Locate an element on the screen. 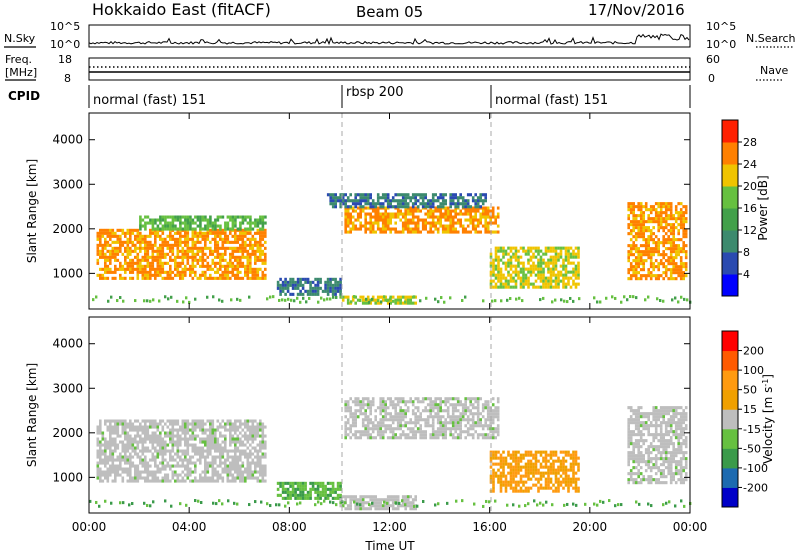  colorbar-tick-label: 4 is located at coordinates (746, 274).